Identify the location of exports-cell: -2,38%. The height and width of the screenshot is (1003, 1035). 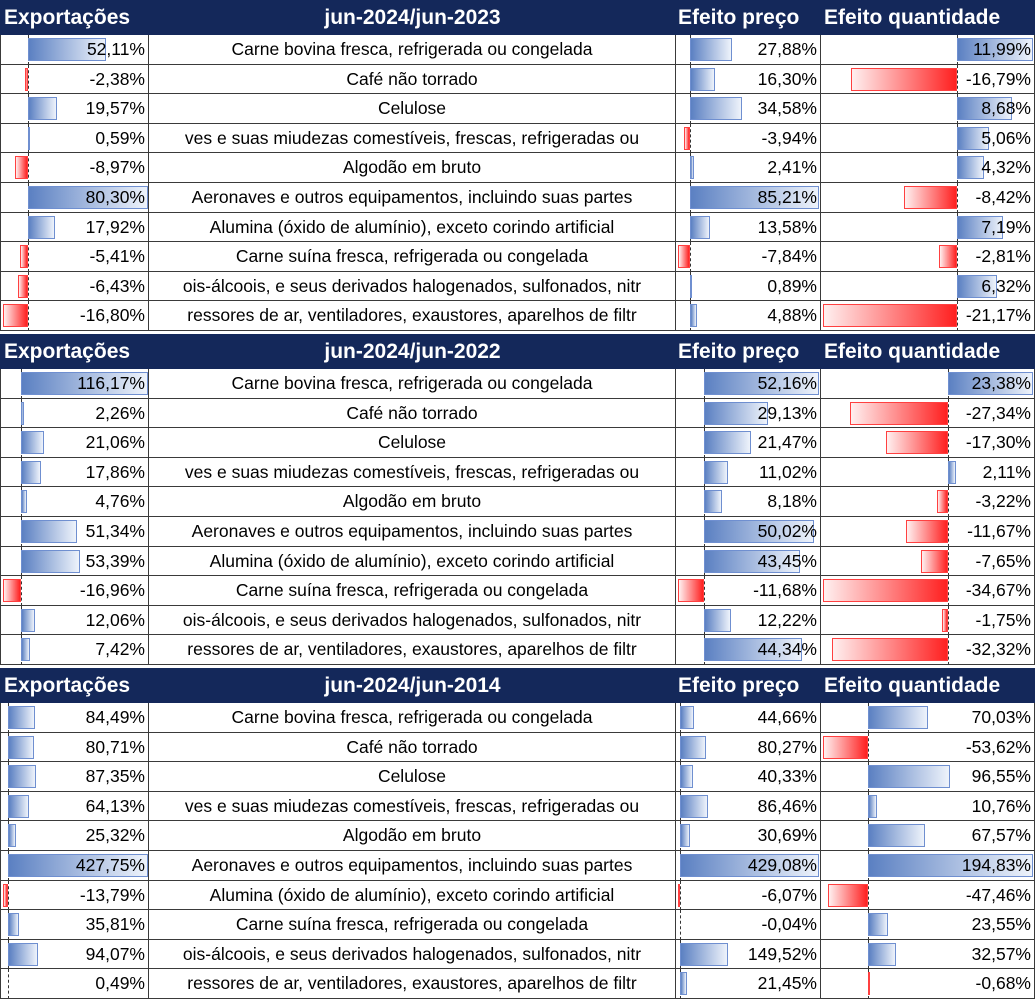
(74, 79).